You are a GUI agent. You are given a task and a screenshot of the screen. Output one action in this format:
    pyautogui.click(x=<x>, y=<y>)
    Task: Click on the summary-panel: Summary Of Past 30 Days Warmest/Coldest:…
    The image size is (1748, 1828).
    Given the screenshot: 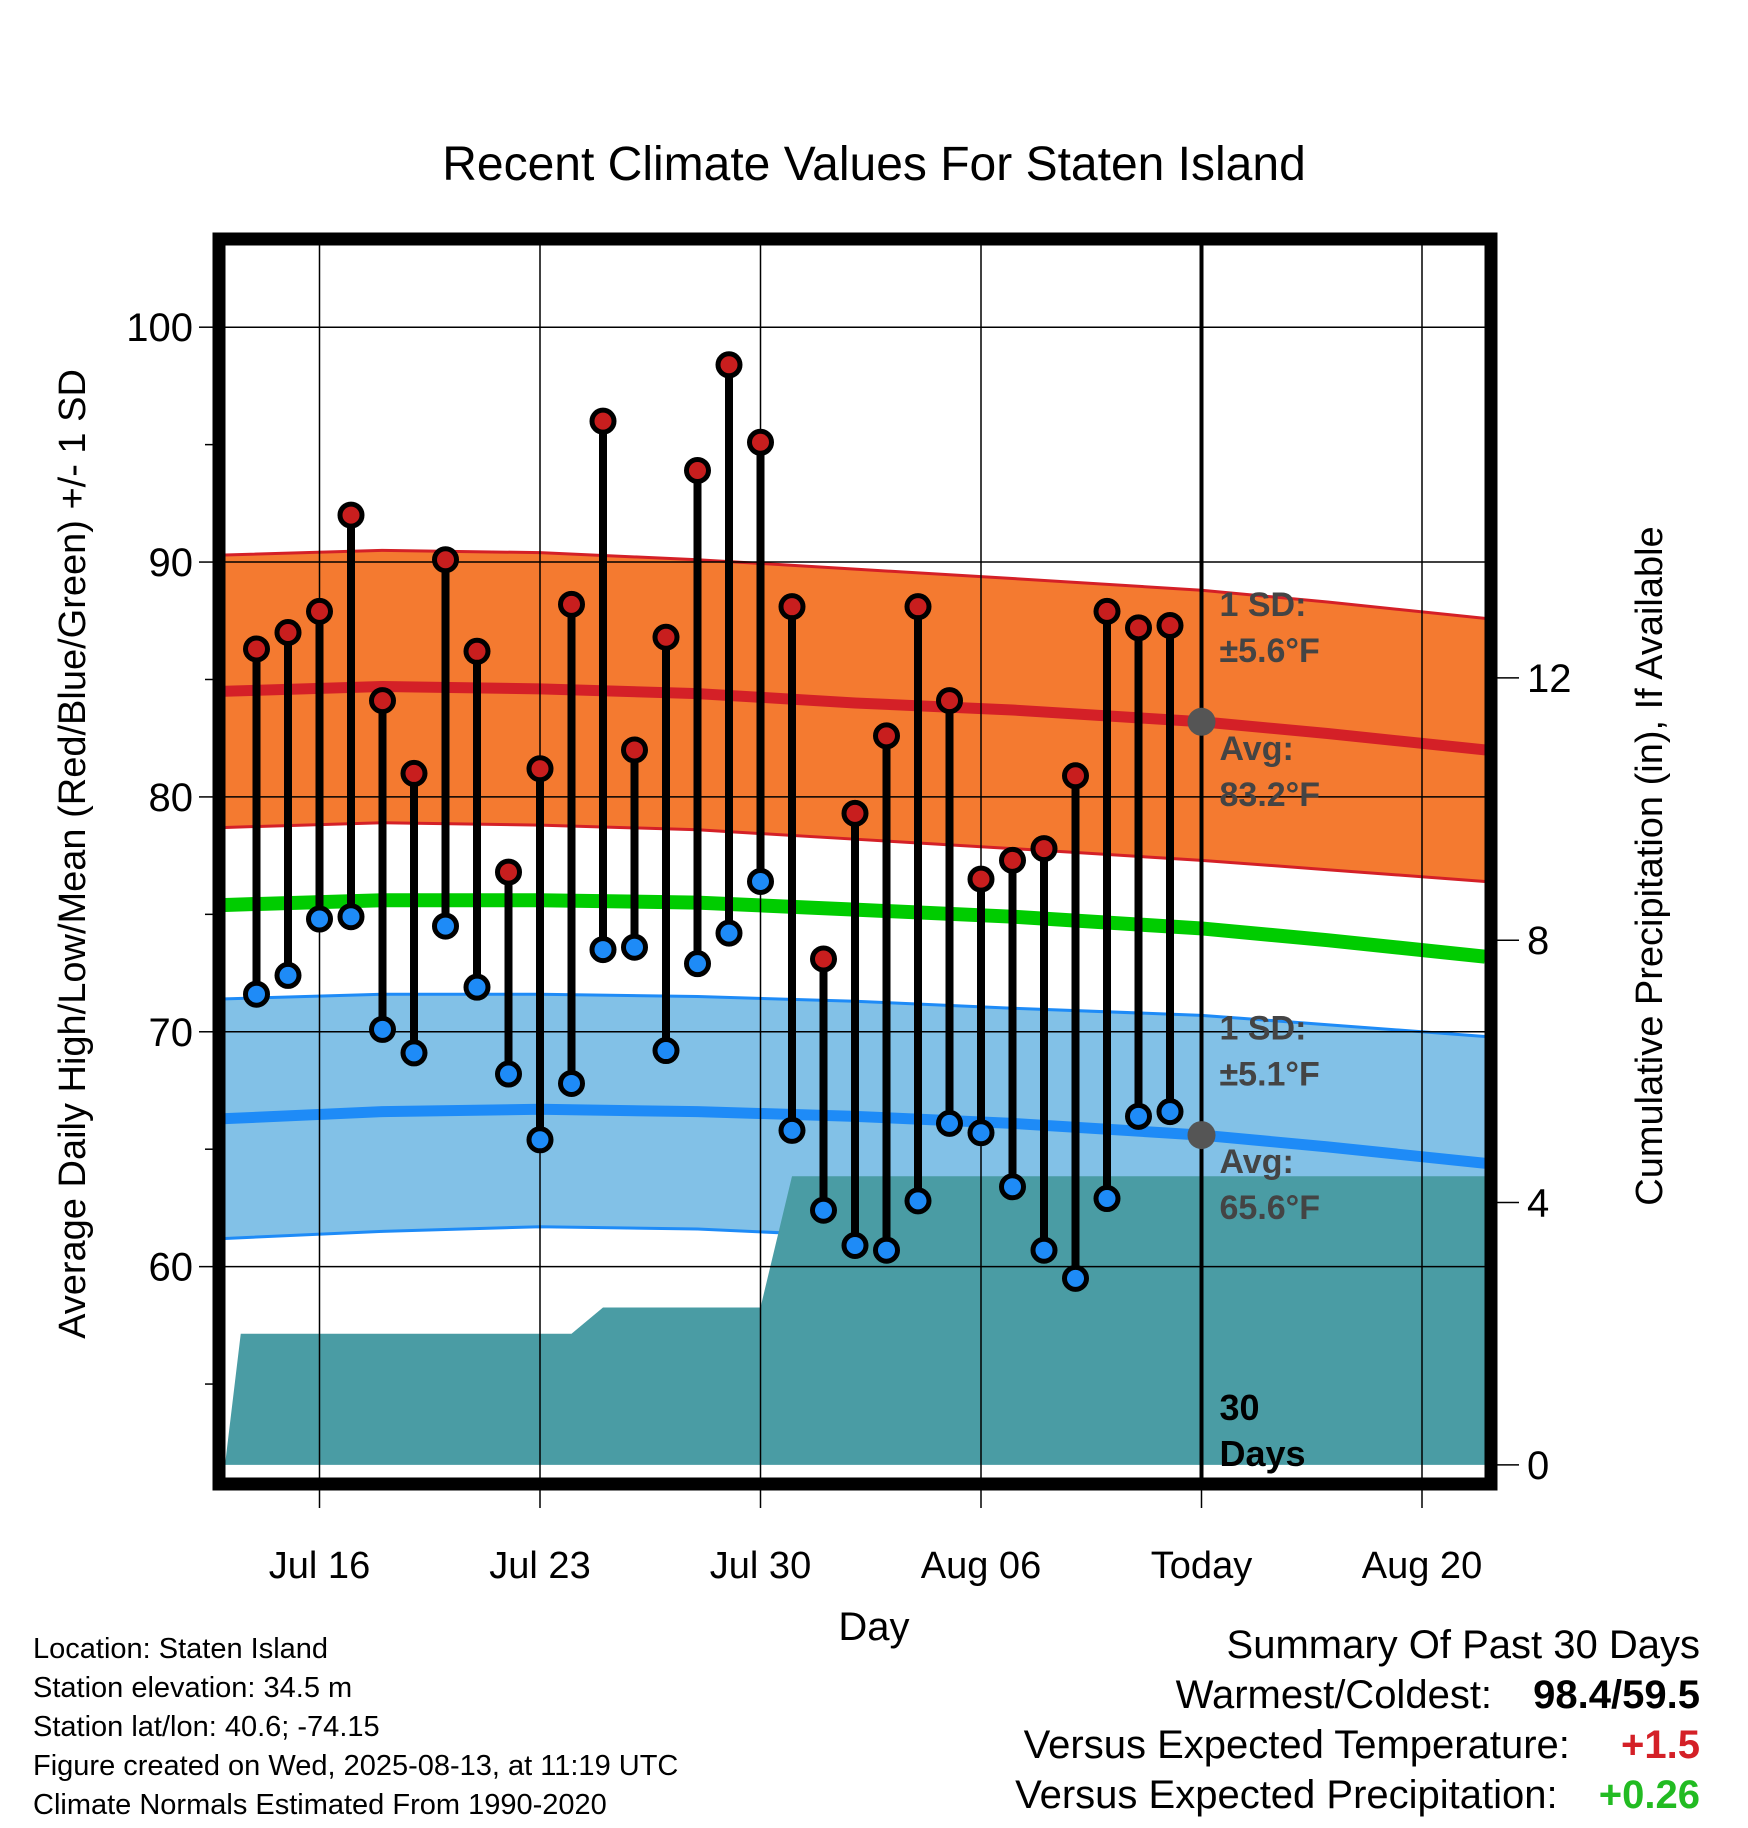 What is the action you would take?
    pyautogui.click(x=1357, y=1720)
    